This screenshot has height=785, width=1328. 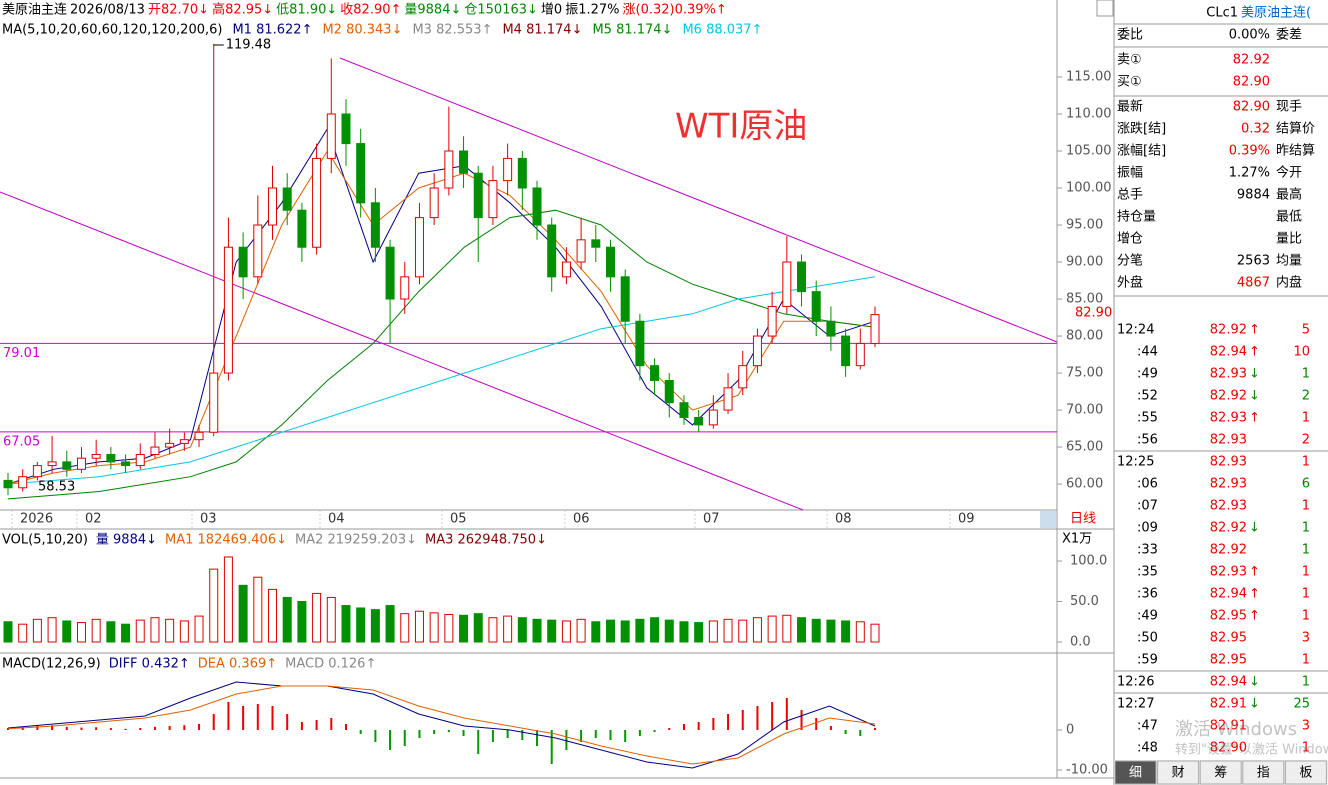 What do you see at coordinates (1141, 151) in the screenshot?
I see `quote-label: 涨幅[结]` at bounding box center [1141, 151].